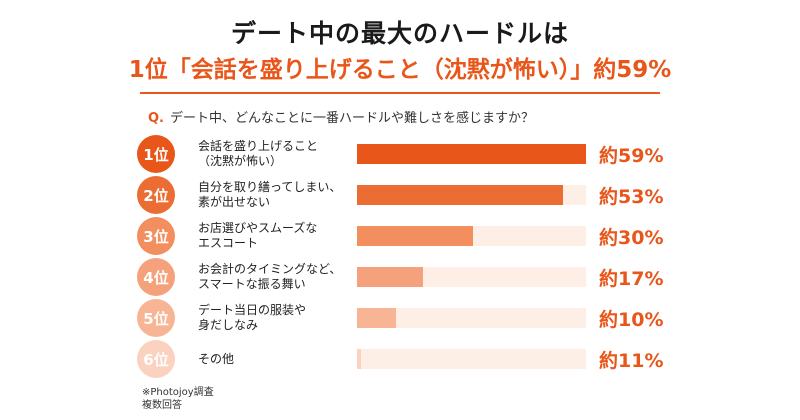 This screenshot has height=420, width=800. I want to click on value-label-2: 約53%, so click(631, 197).